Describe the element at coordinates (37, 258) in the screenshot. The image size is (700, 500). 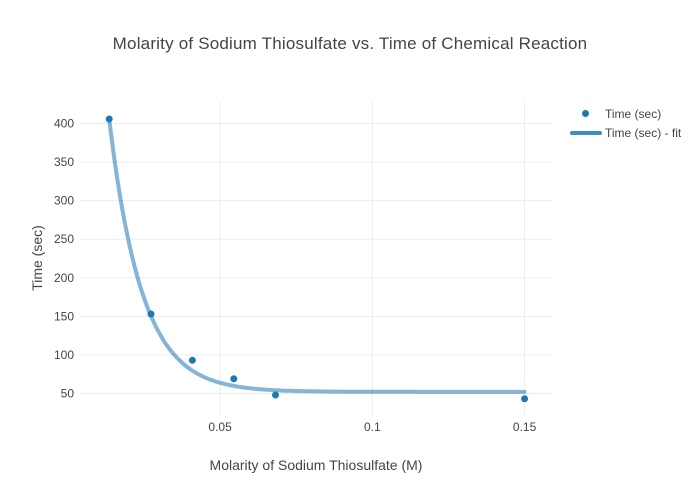
I see `y-axis-title: Time (sec)` at that location.